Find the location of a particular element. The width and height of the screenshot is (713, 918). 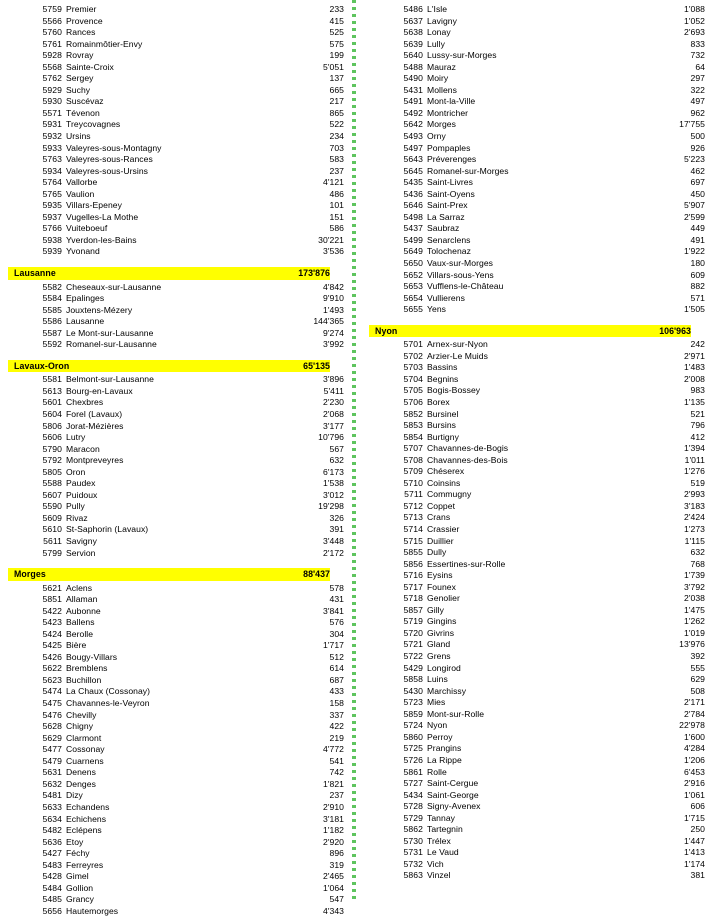

municipality-name: Romainmôtier-Envy is located at coordinates (104, 43).